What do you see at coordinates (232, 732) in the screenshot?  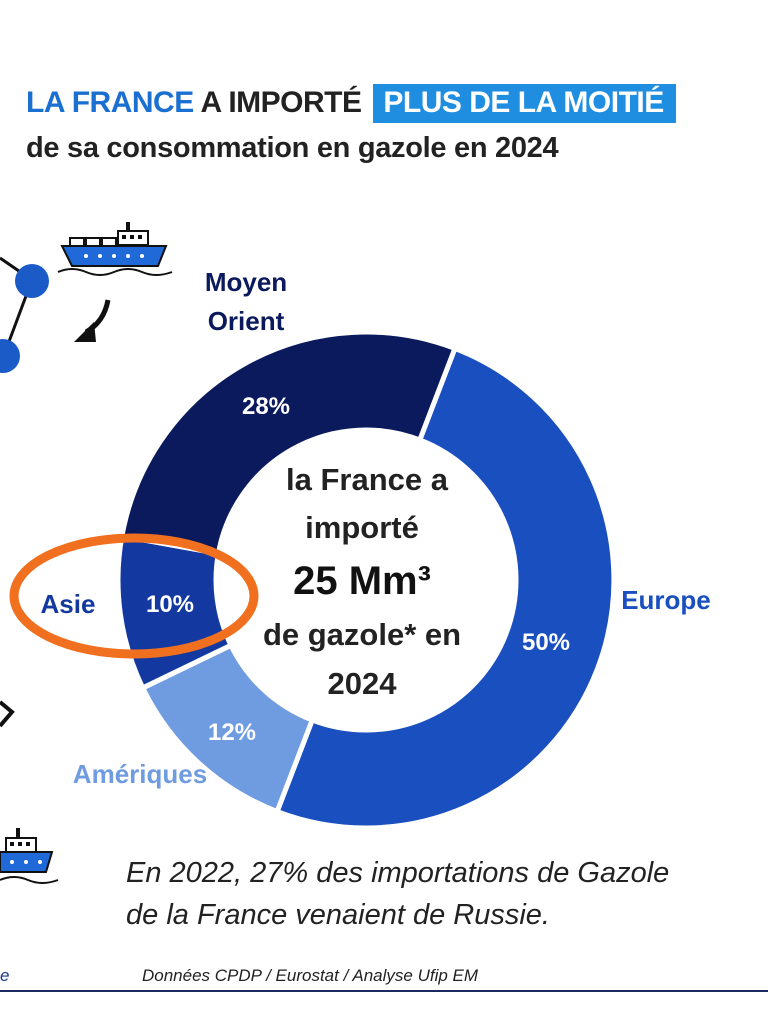 I see `slice-label-ameriques: 12%` at bounding box center [232, 732].